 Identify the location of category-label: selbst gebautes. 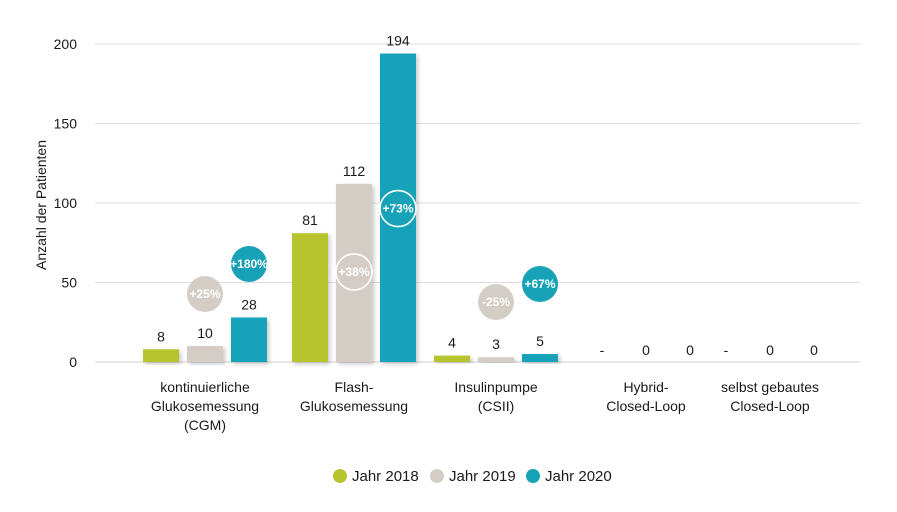
(770, 387).